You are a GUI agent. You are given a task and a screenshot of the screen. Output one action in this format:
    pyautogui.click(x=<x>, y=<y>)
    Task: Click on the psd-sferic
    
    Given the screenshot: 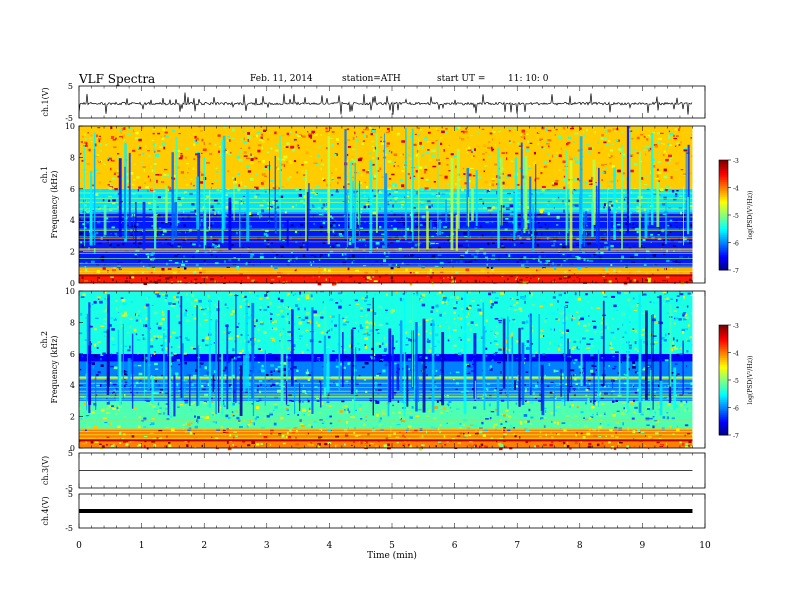 What is the action you would take?
    pyautogui.click(x=458, y=188)
    